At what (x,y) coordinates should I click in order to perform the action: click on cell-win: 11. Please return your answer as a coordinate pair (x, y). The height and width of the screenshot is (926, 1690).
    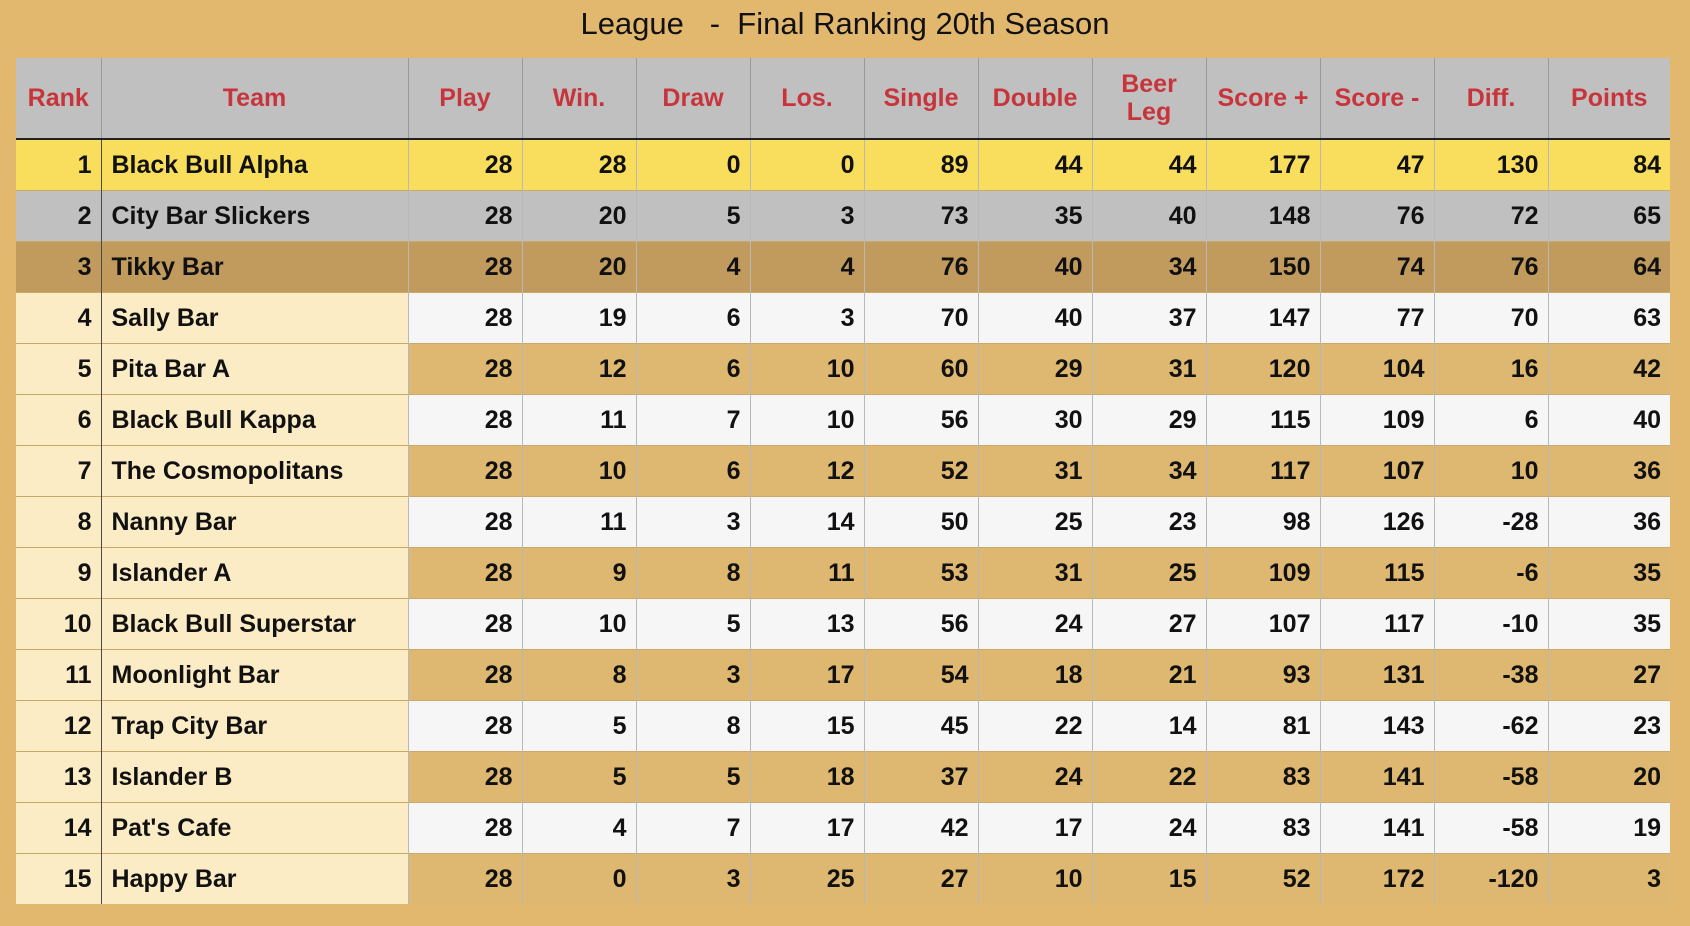
    Looking at the image, I should click on (579, 420).